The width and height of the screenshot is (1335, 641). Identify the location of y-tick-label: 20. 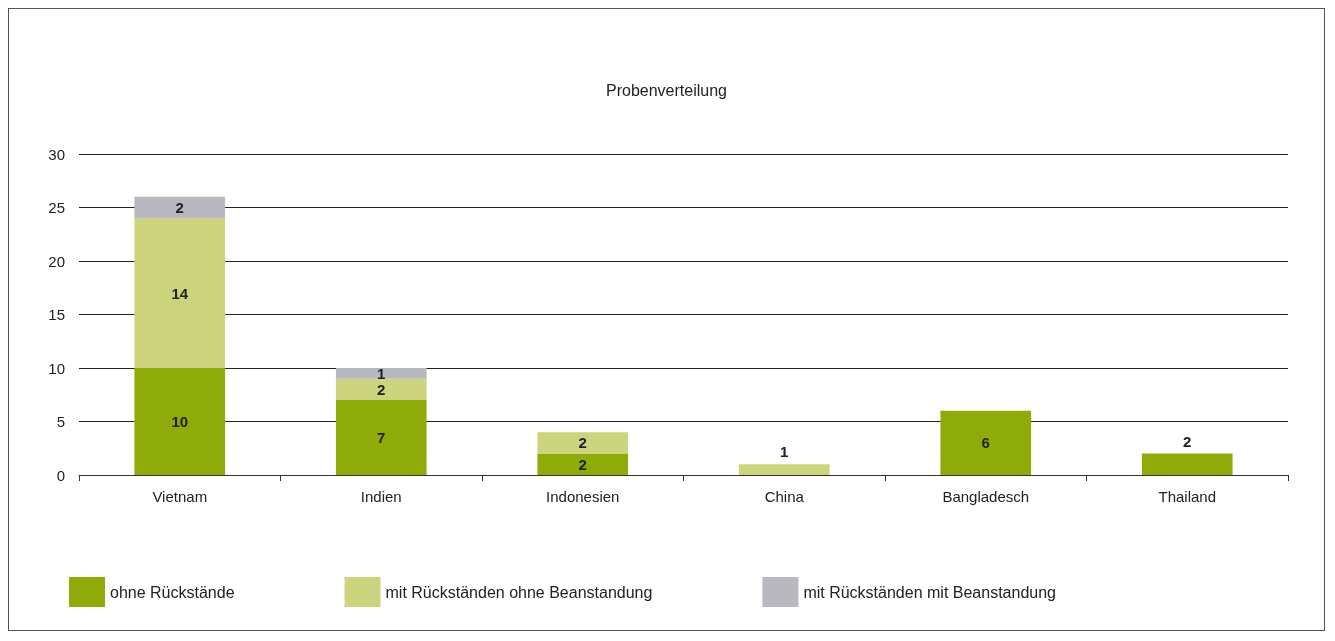
(56, 261).